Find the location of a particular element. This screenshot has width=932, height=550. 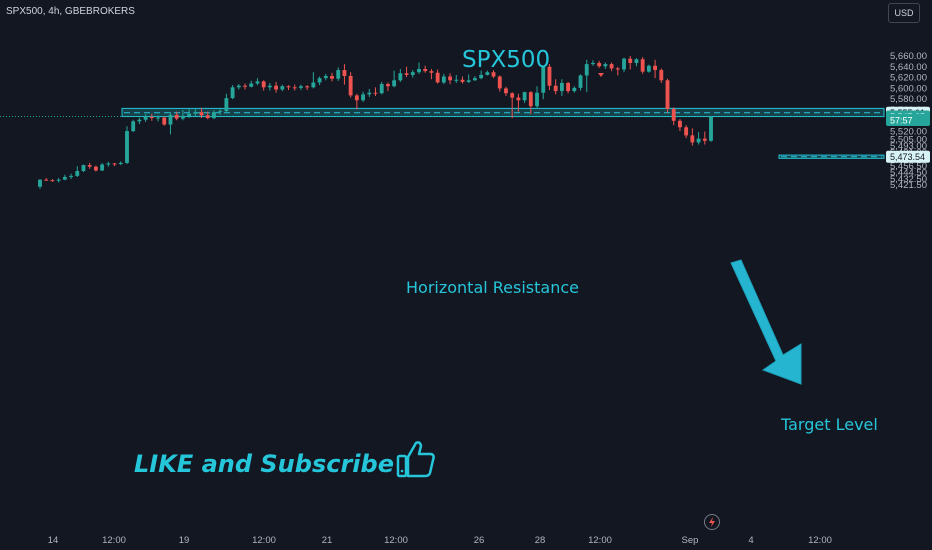

price-tick-label: 5,580.00 is located at coordinates (908, 99).